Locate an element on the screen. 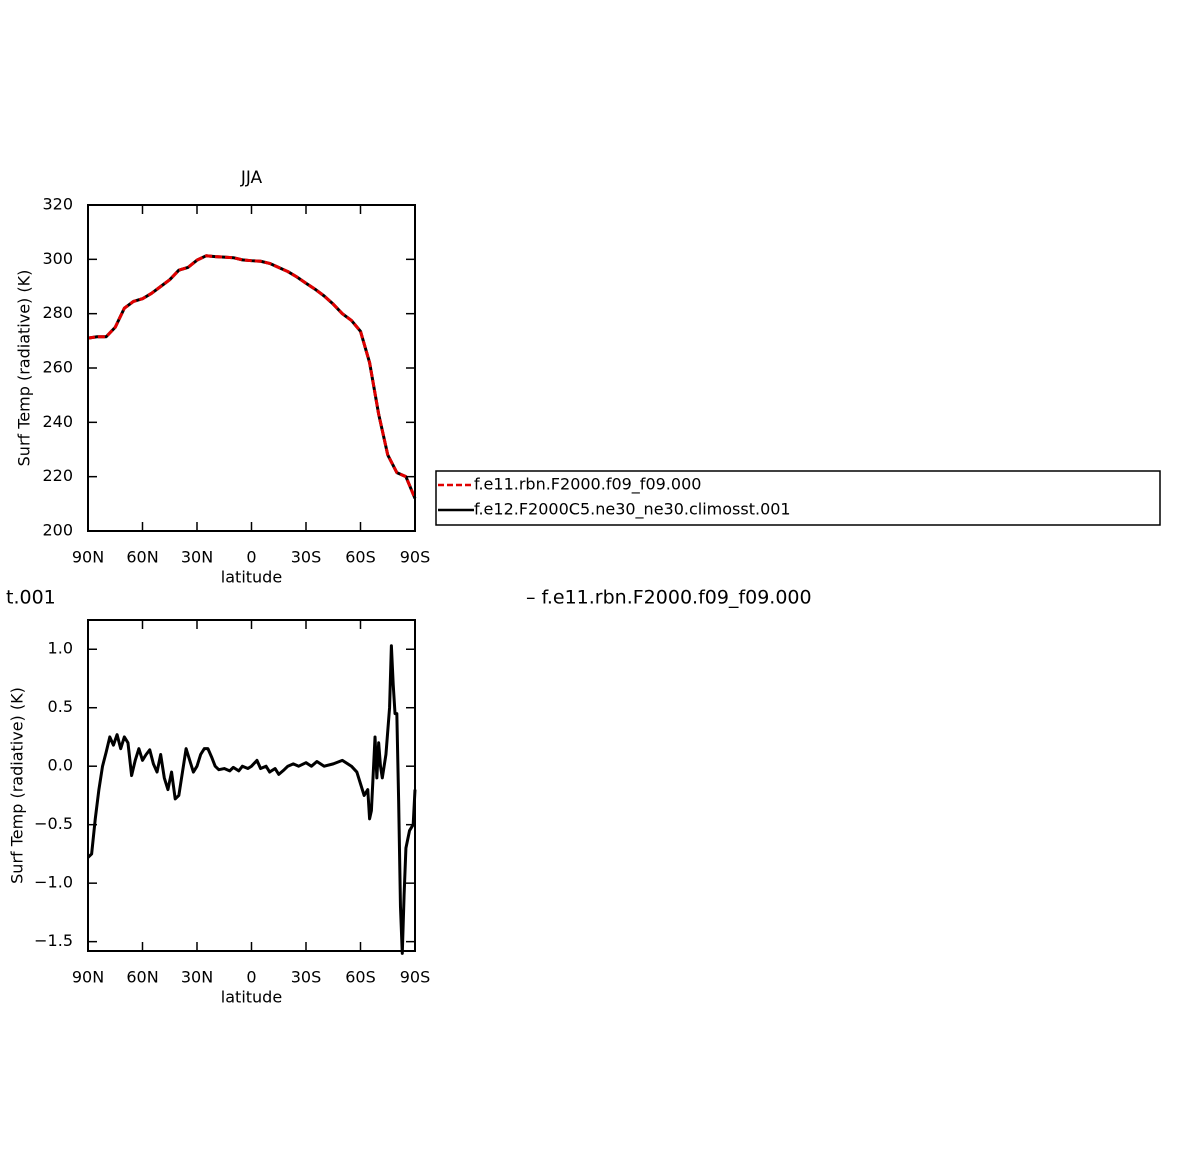  chart-title-part: – f.e11.rbn.F2000.f09_f09.000 is located at coordinates (669, 598).